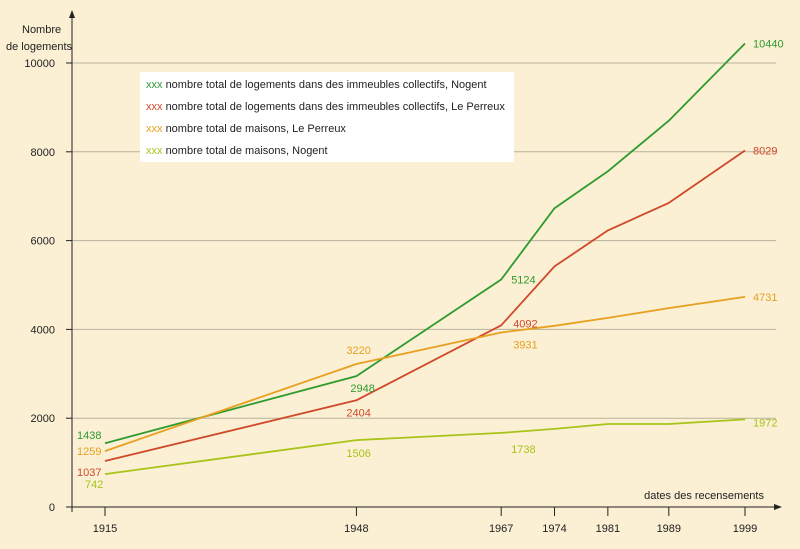  Describe the element at coordinates (156, 151) in the screenshot. I see `legend-marker-3: xxx` at that location.